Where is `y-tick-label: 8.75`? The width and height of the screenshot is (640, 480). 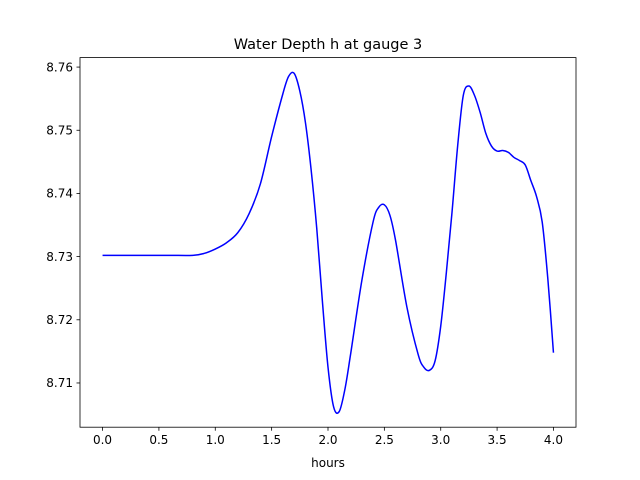 y-tick-label: 8.75 is located at coordinates (59, 130).